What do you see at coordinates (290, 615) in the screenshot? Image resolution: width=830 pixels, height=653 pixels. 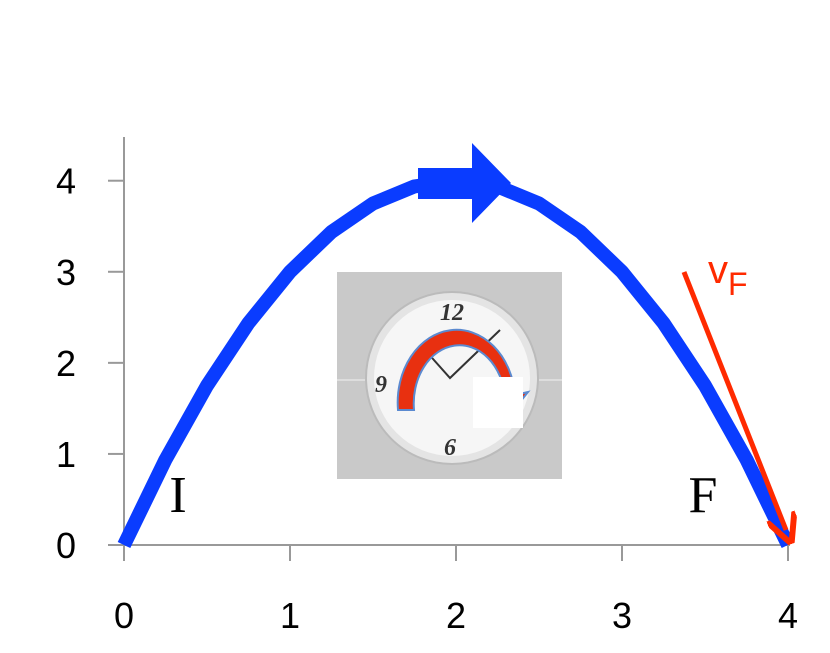 I see `x-tick-label: 1` at bounding box center [290, 615].